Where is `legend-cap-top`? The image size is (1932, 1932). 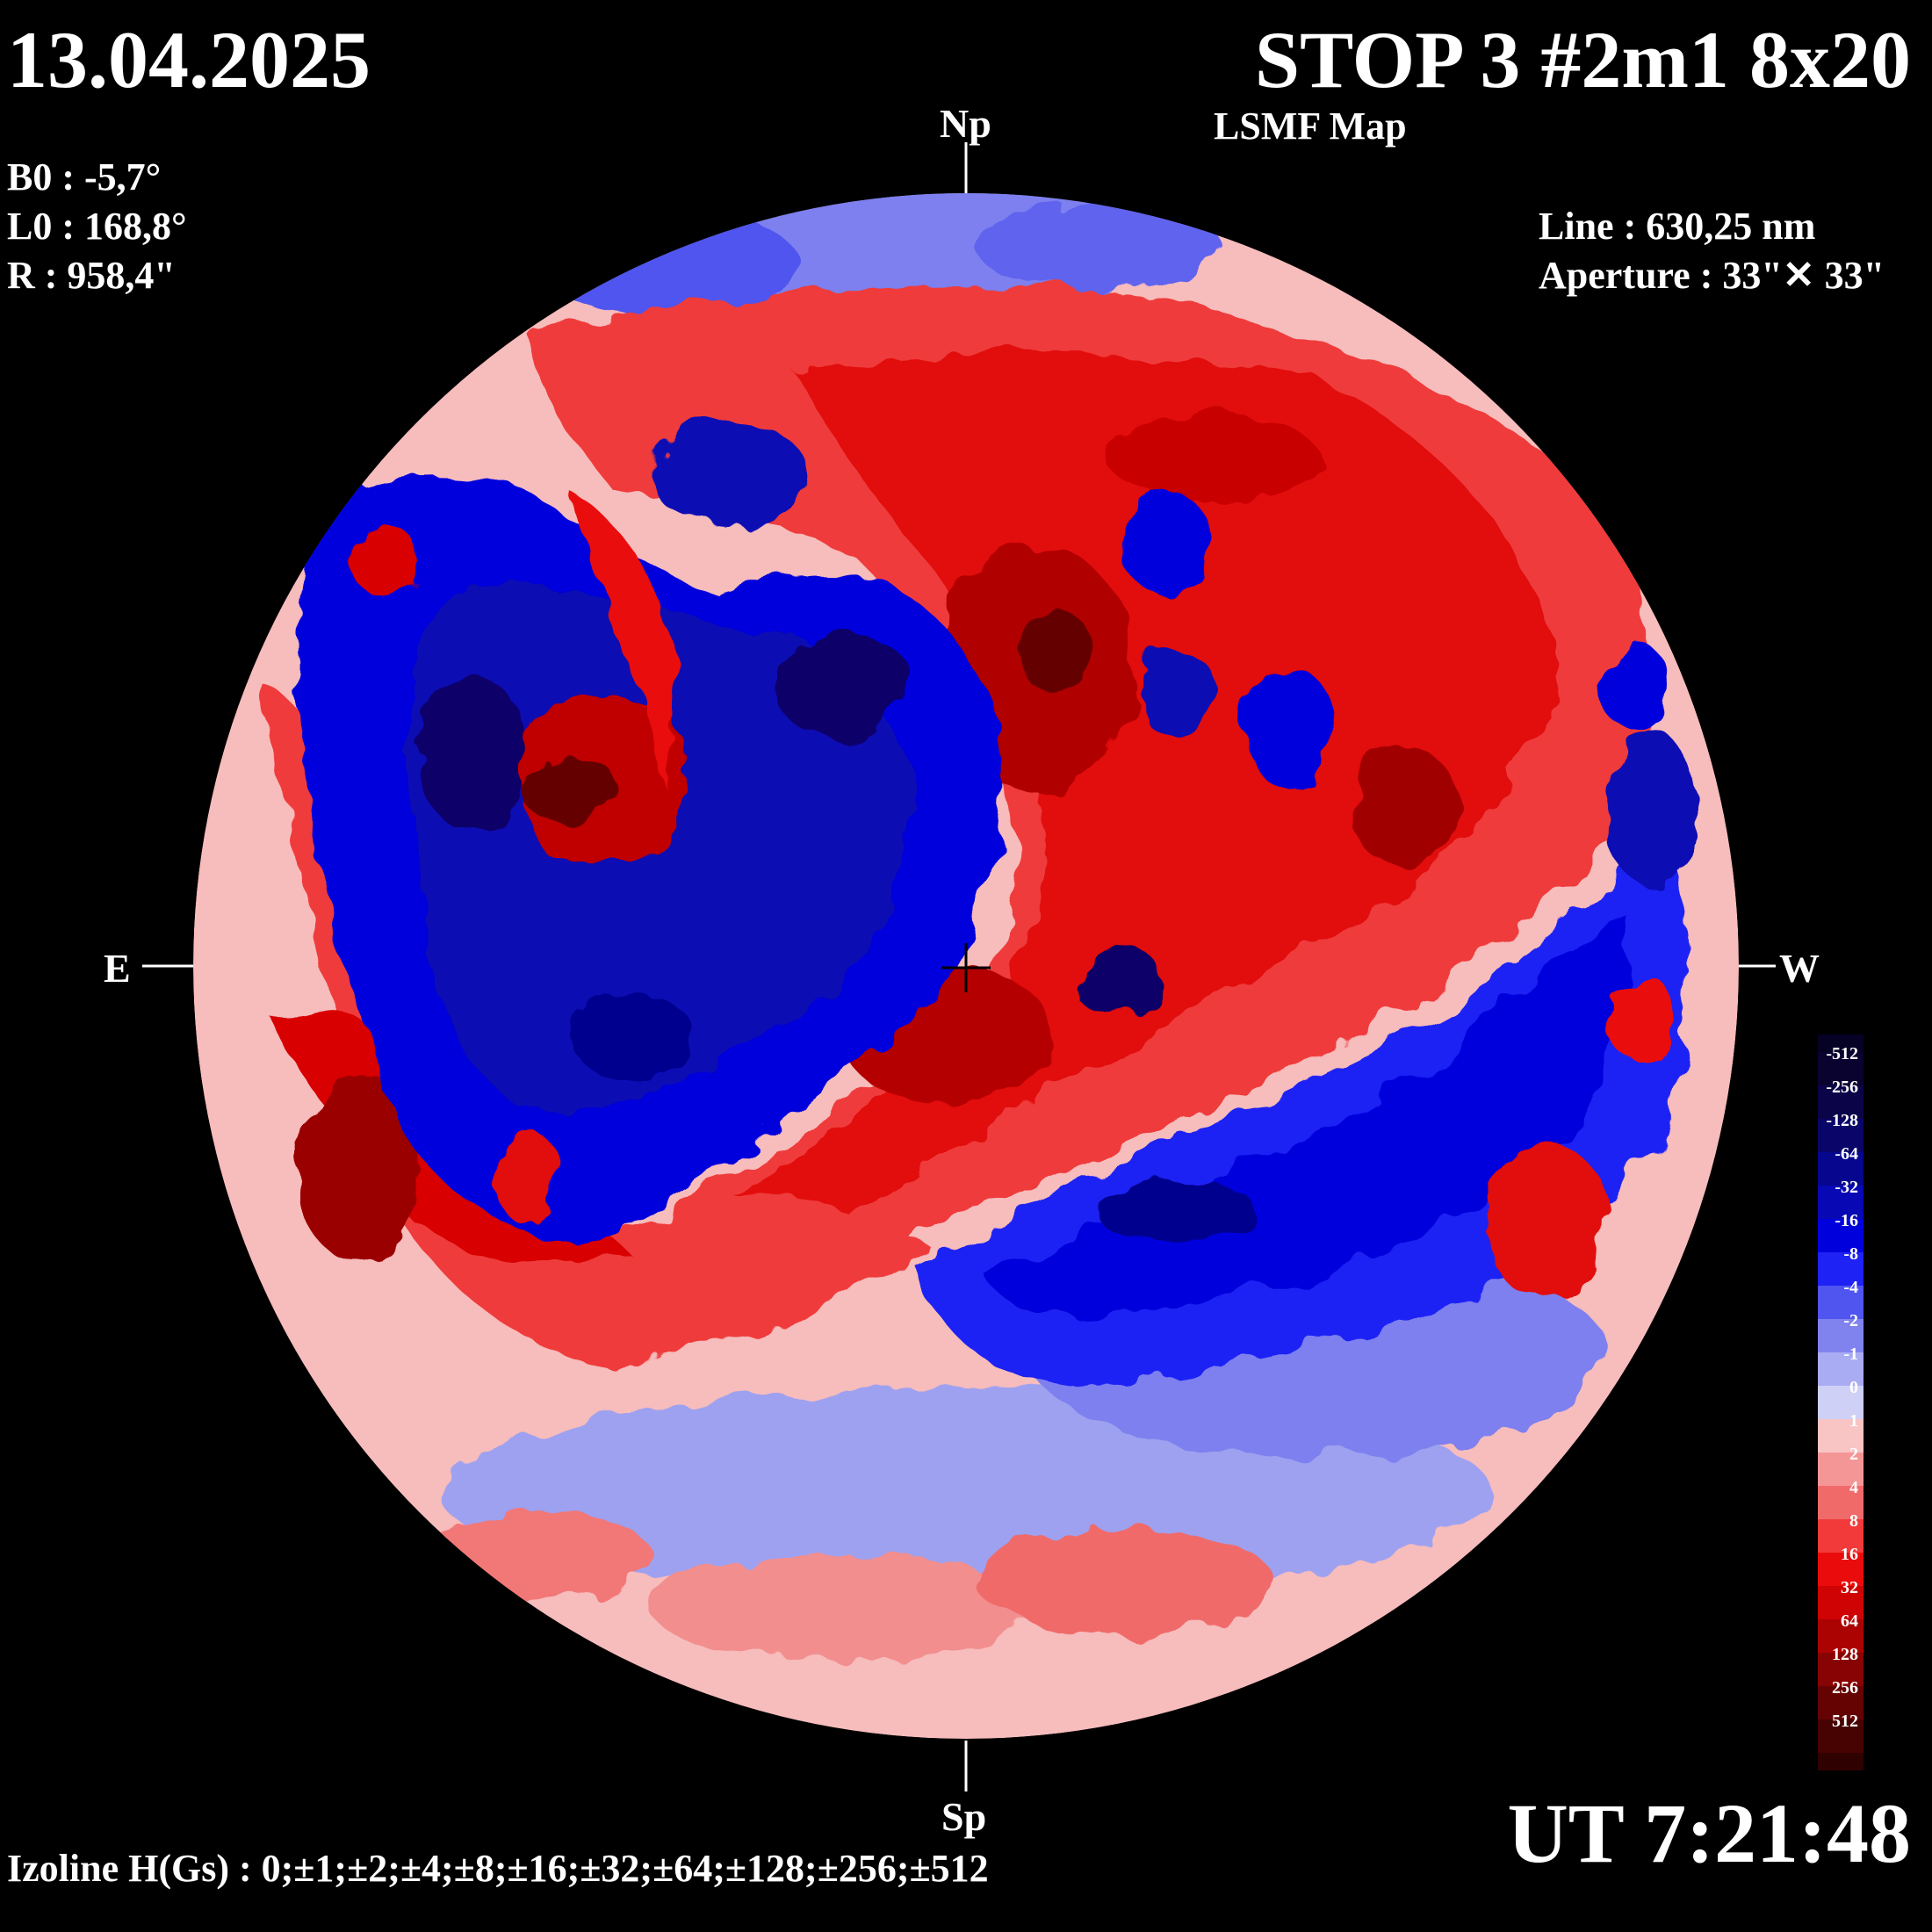
legend-cap-top is located at coordinates (1841, 1043).